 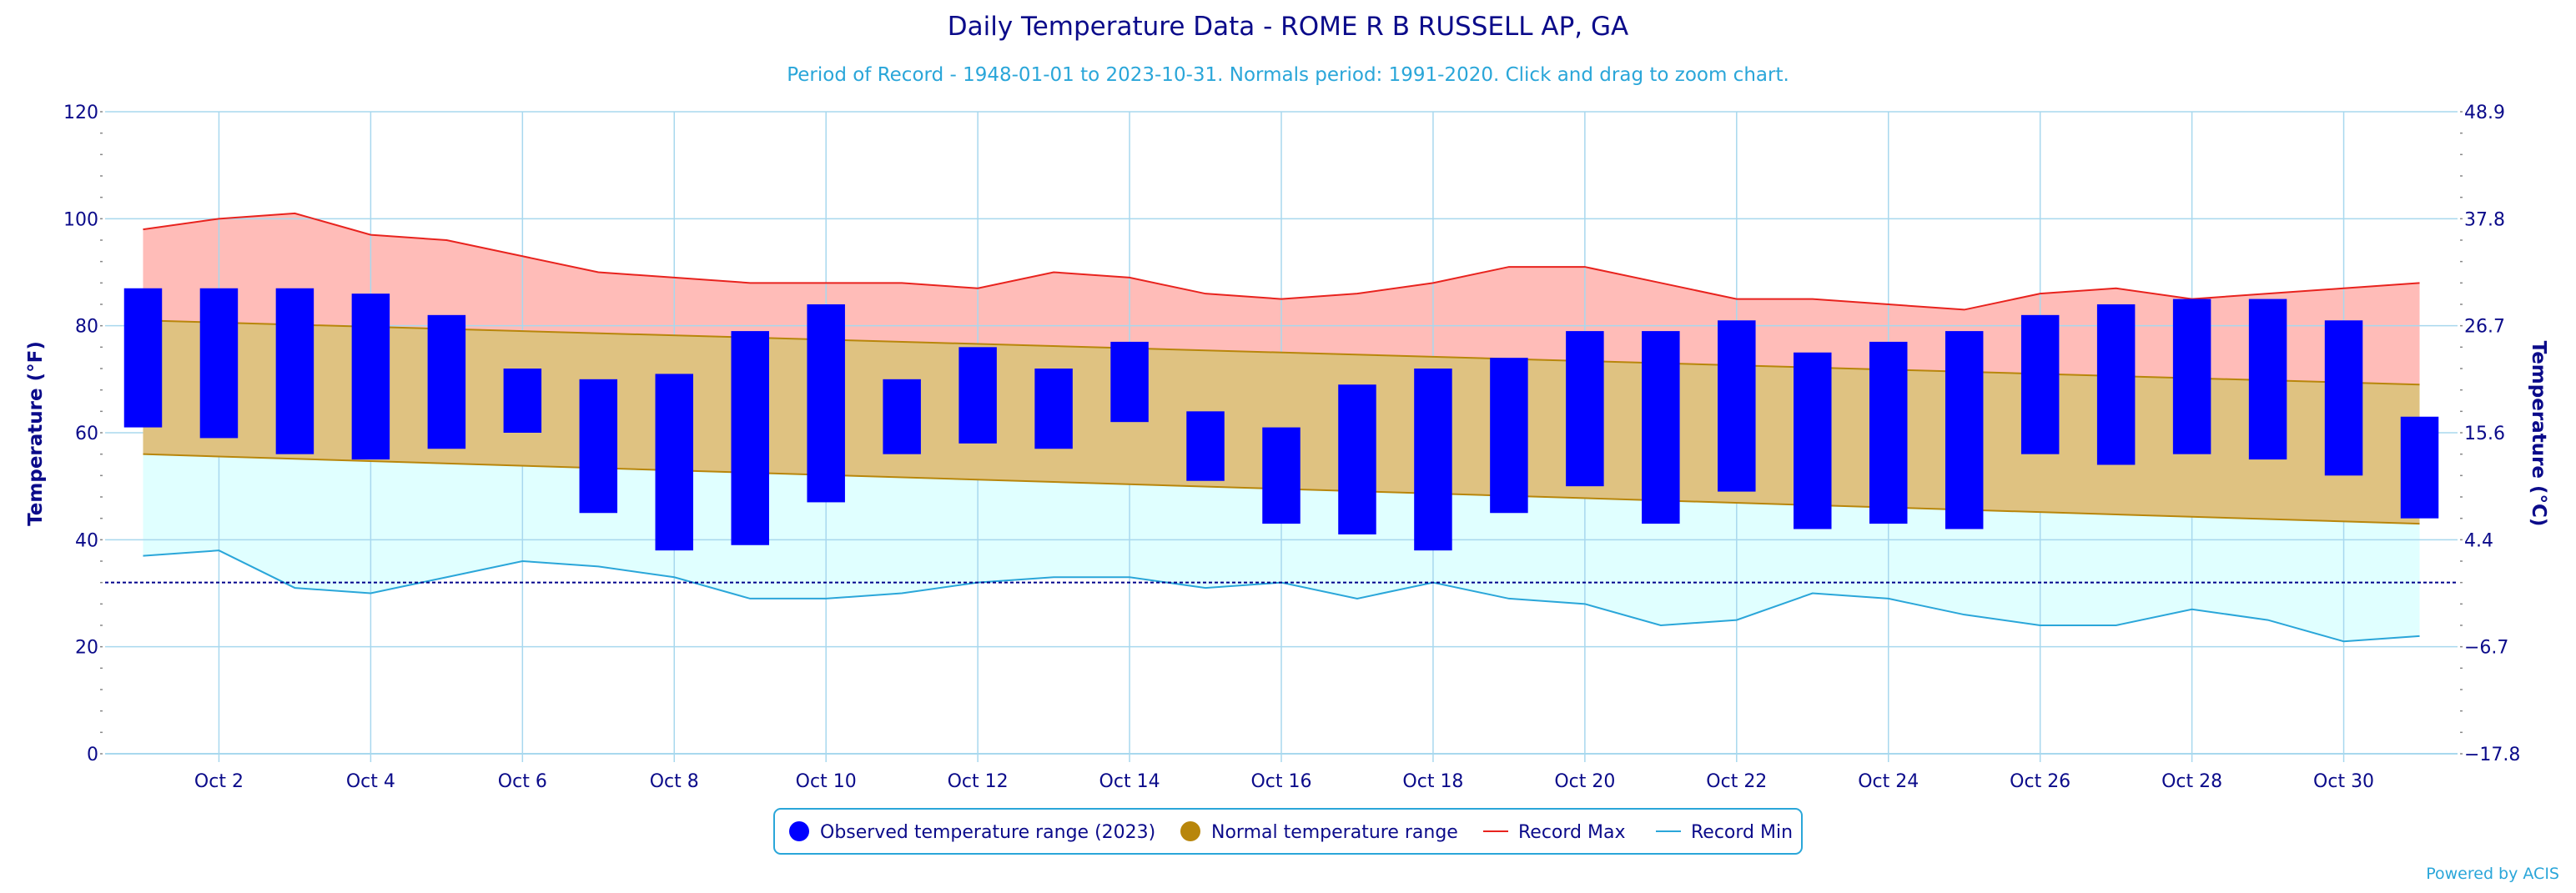 What do you see at coordinates (86, 648) in the screenshot?
I see `y-tick-label: 20` at bounding box center [86, 648].